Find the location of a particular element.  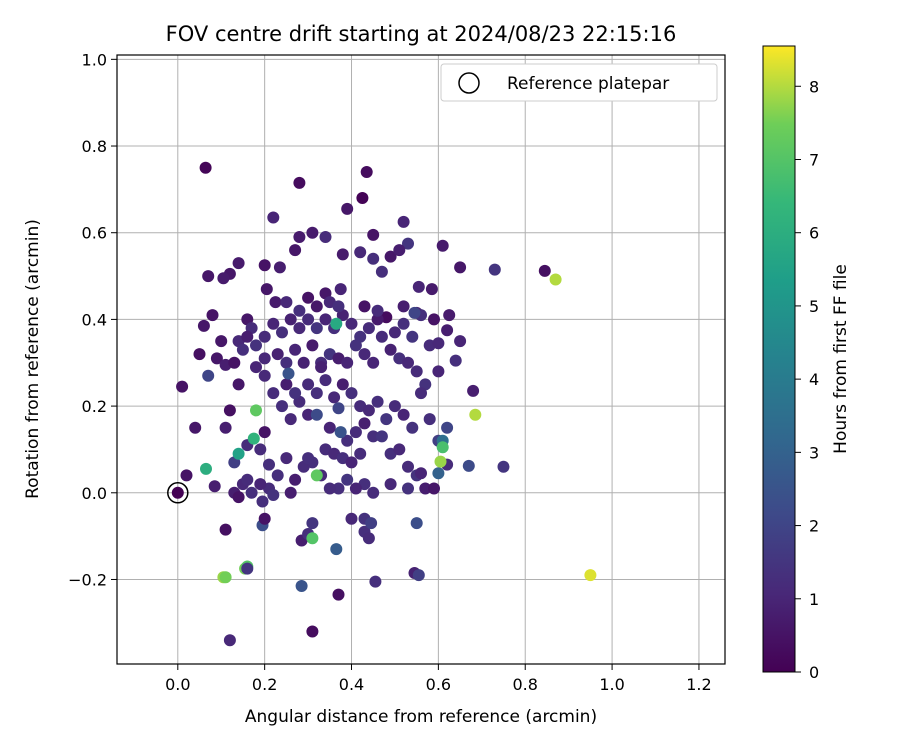

legend: Reference platepar is located at coordinates (579, 82).